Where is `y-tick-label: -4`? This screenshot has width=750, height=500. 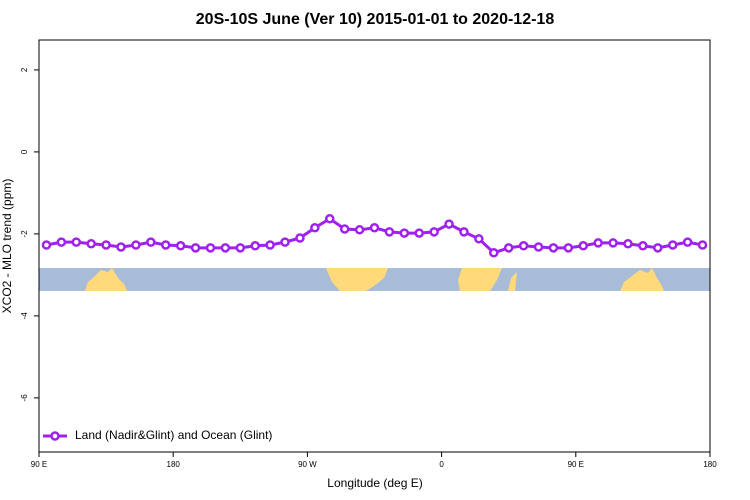 y-tick-label: -4 is located at coordinates (24, 316).